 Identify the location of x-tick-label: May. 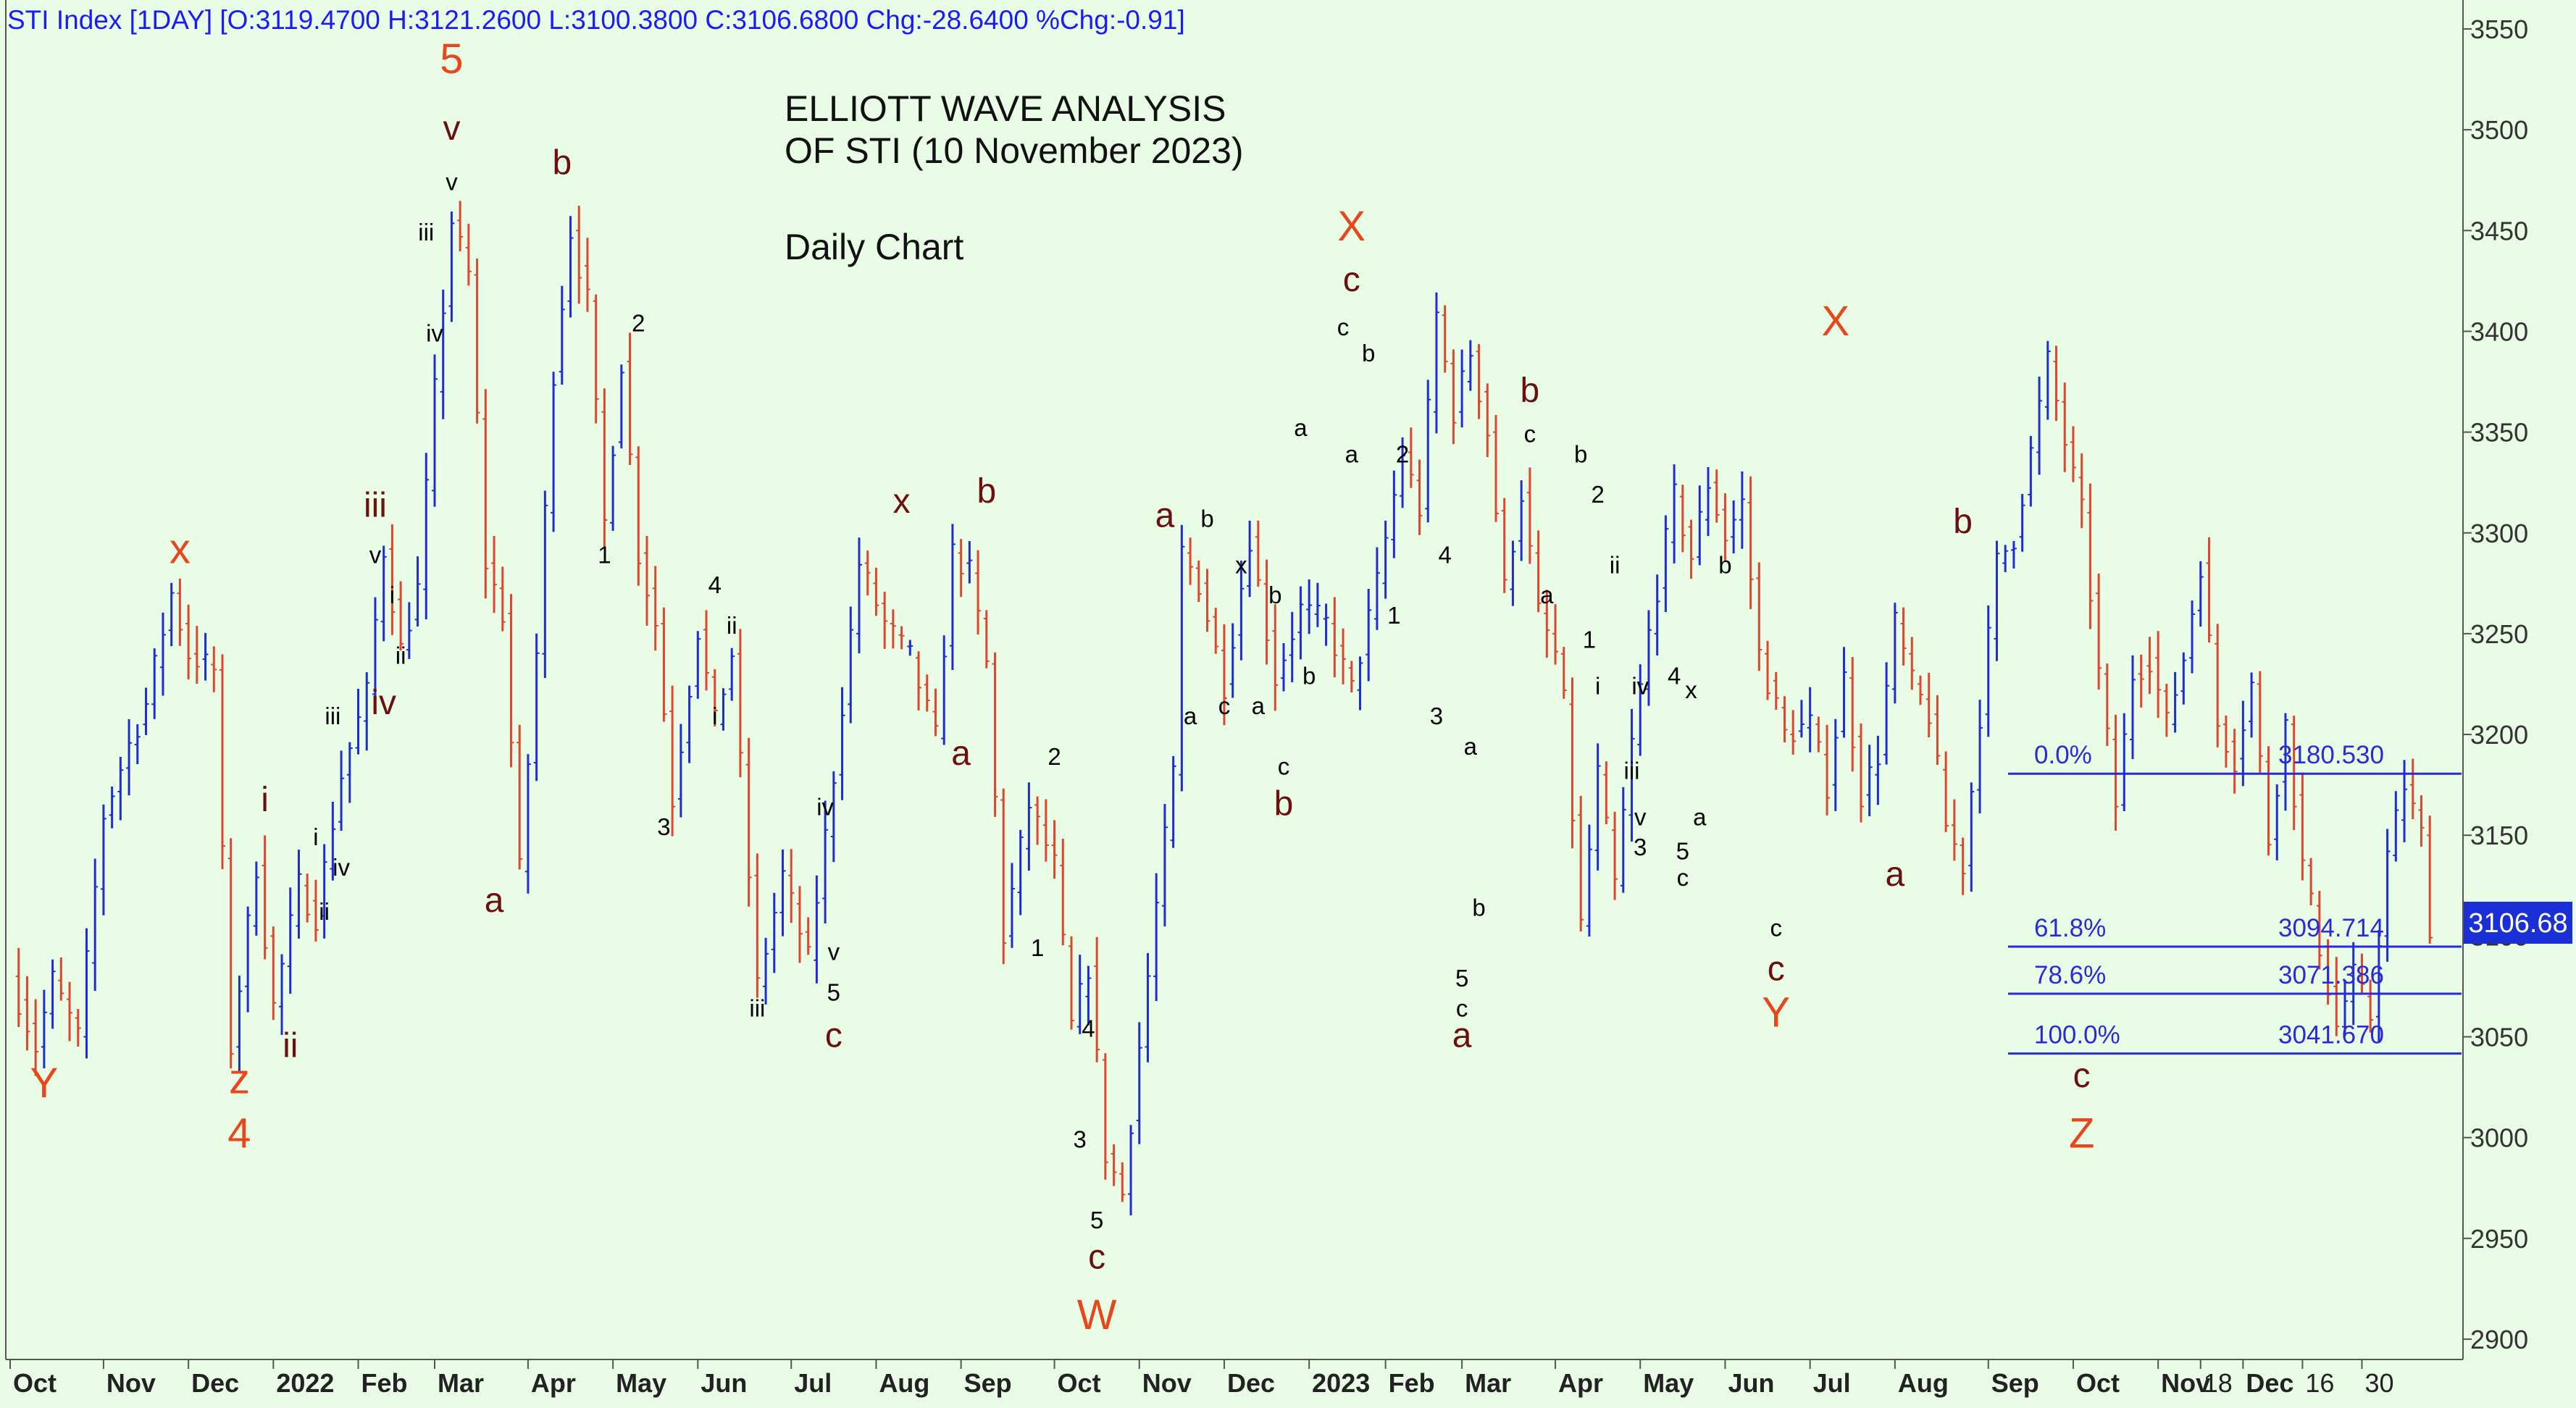
(641, 1383).